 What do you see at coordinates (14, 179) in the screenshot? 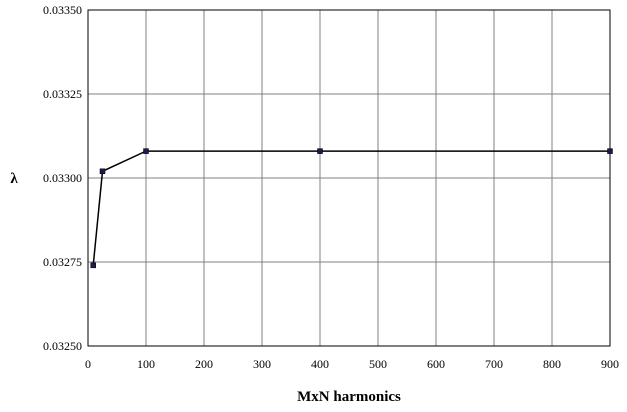
I see `y-axis-title: λ` at bounding box center [14, 179].